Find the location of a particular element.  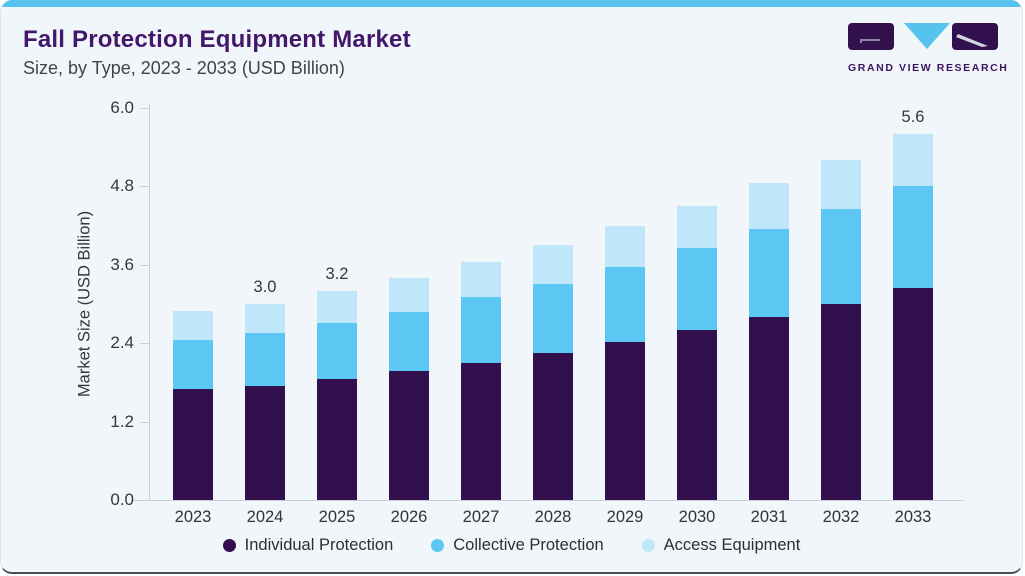

legend-item-access-equipment: Access Equipment is located at coordinates (721, 545).